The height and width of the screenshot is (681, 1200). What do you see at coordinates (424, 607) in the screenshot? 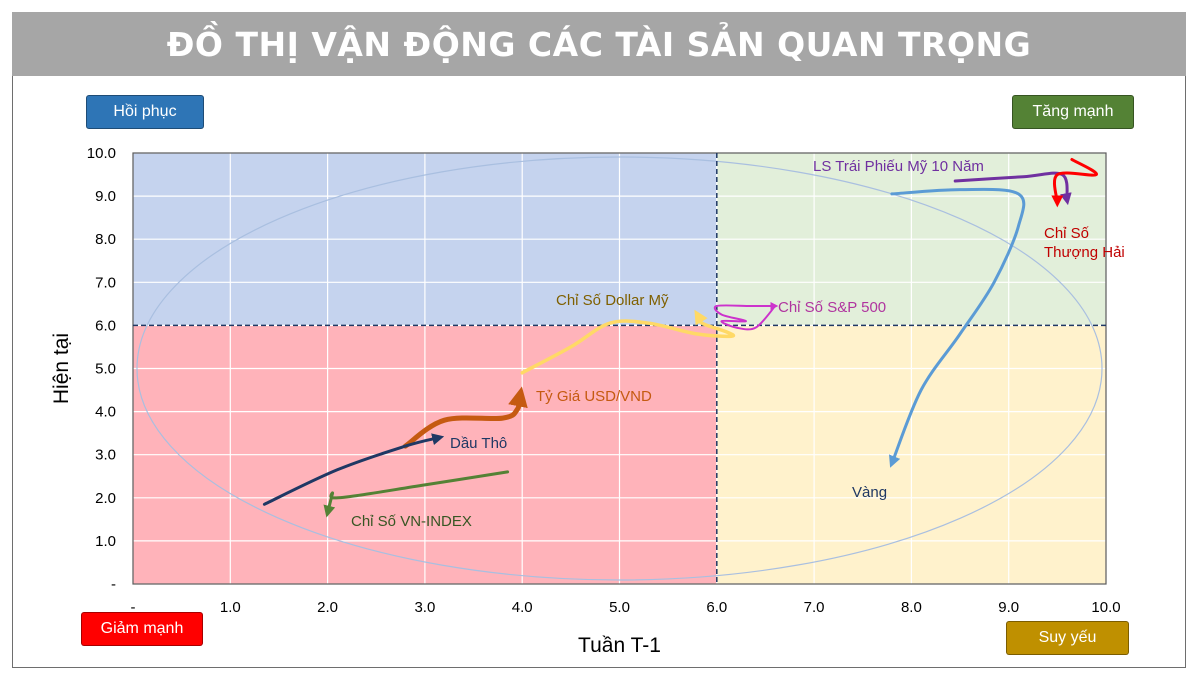
I see `x-tick-label: 3.0` at bounding box center [424, 607].